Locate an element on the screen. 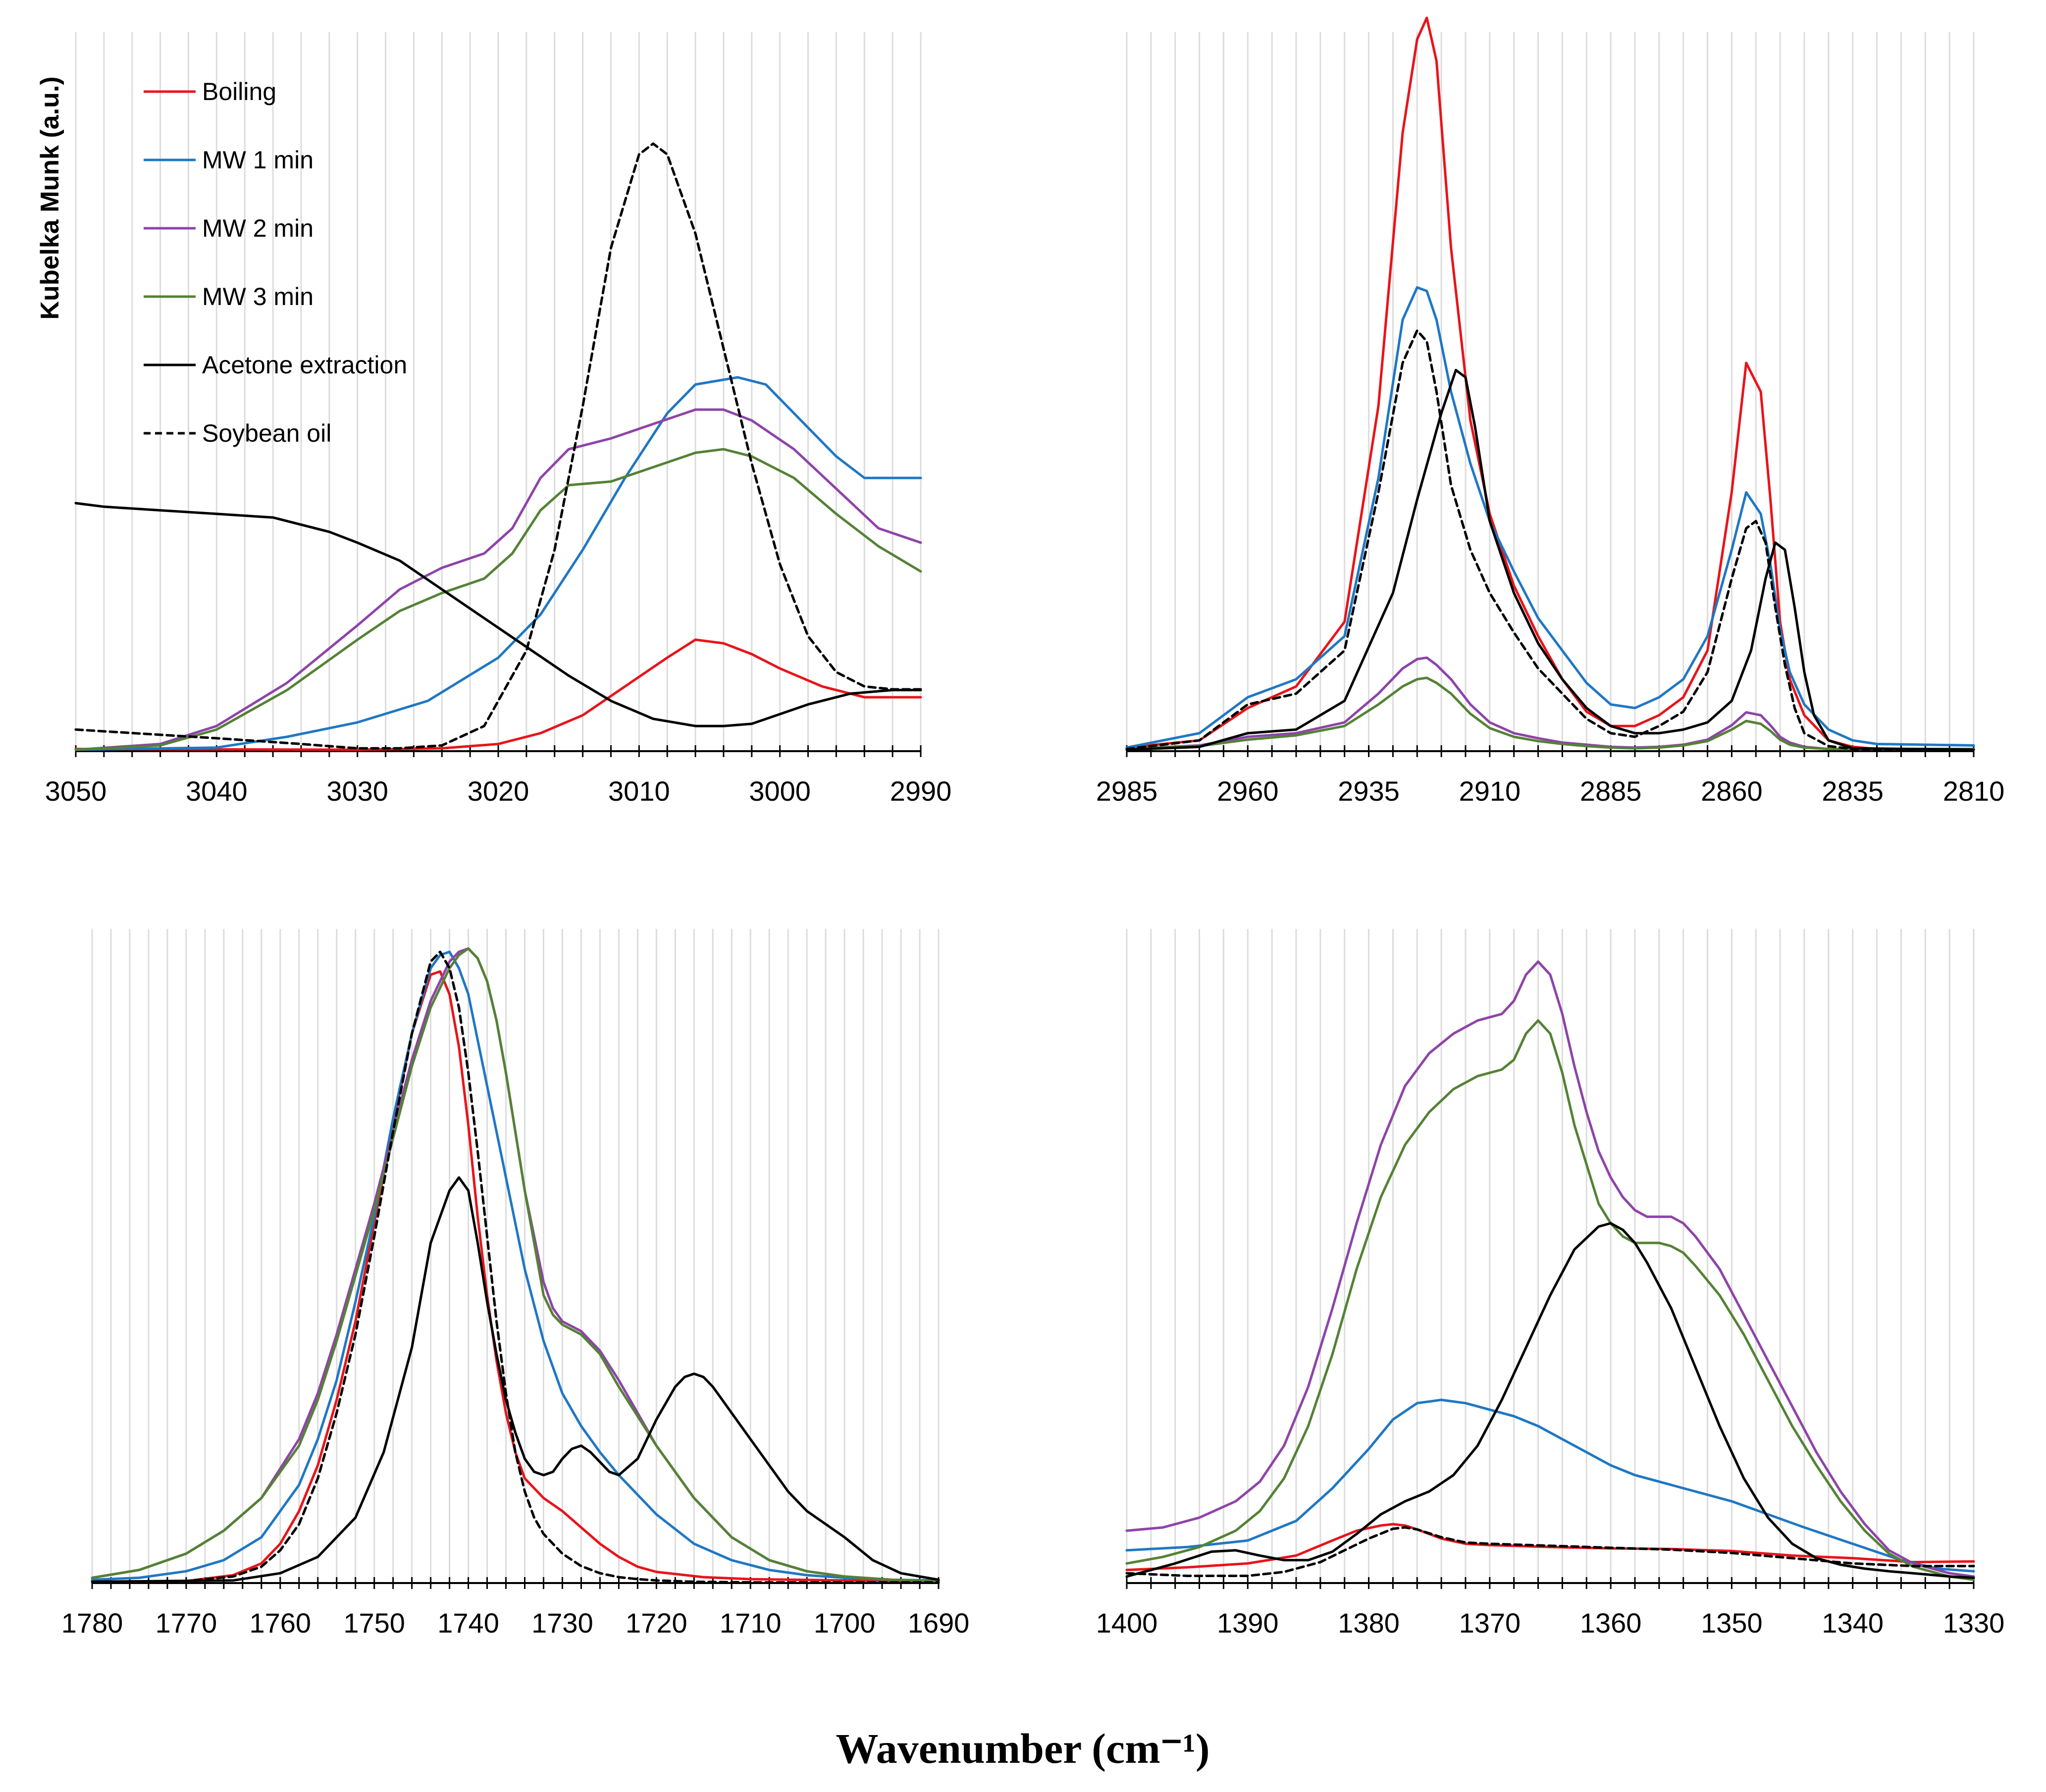  x-tick-label: 1360 is located at coordinates (1611, 1622).